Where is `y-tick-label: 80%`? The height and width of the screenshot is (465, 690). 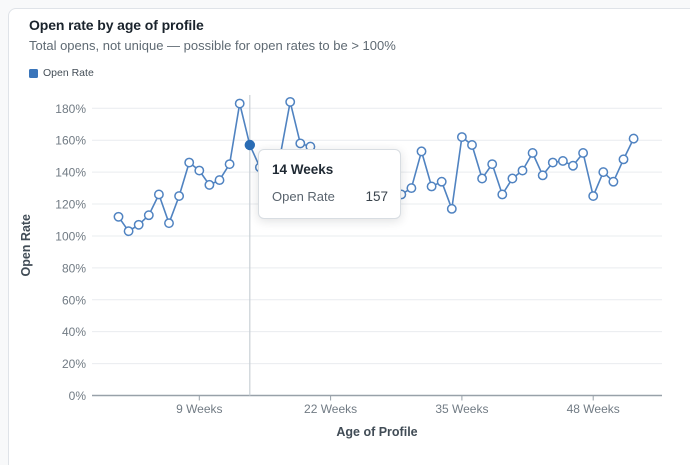 y-tick-label: 80% is located at coordinates (74, 268).